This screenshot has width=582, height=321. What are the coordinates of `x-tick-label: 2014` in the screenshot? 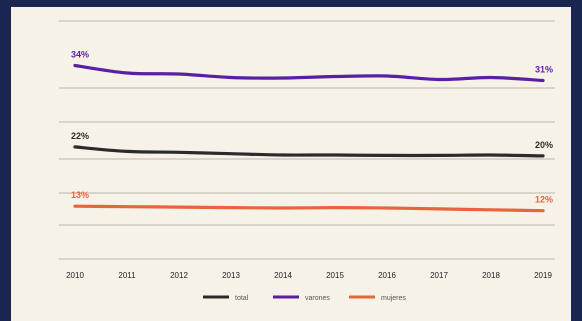 It's located at (283, 275).